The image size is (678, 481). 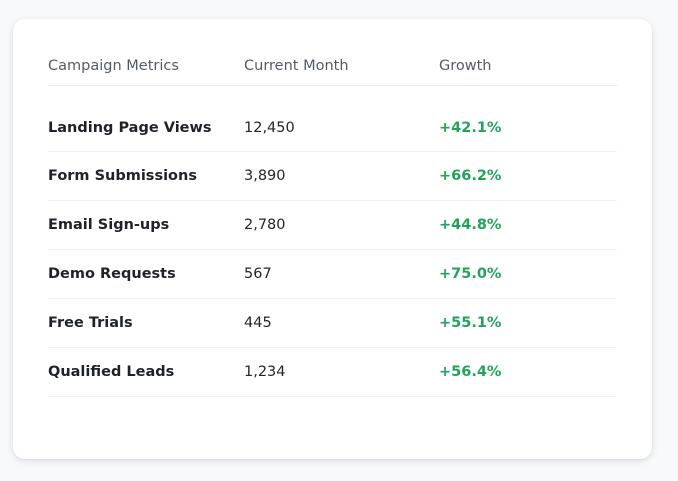 I want to click on growth-value: +42.1%, so click(x=470, y=127).